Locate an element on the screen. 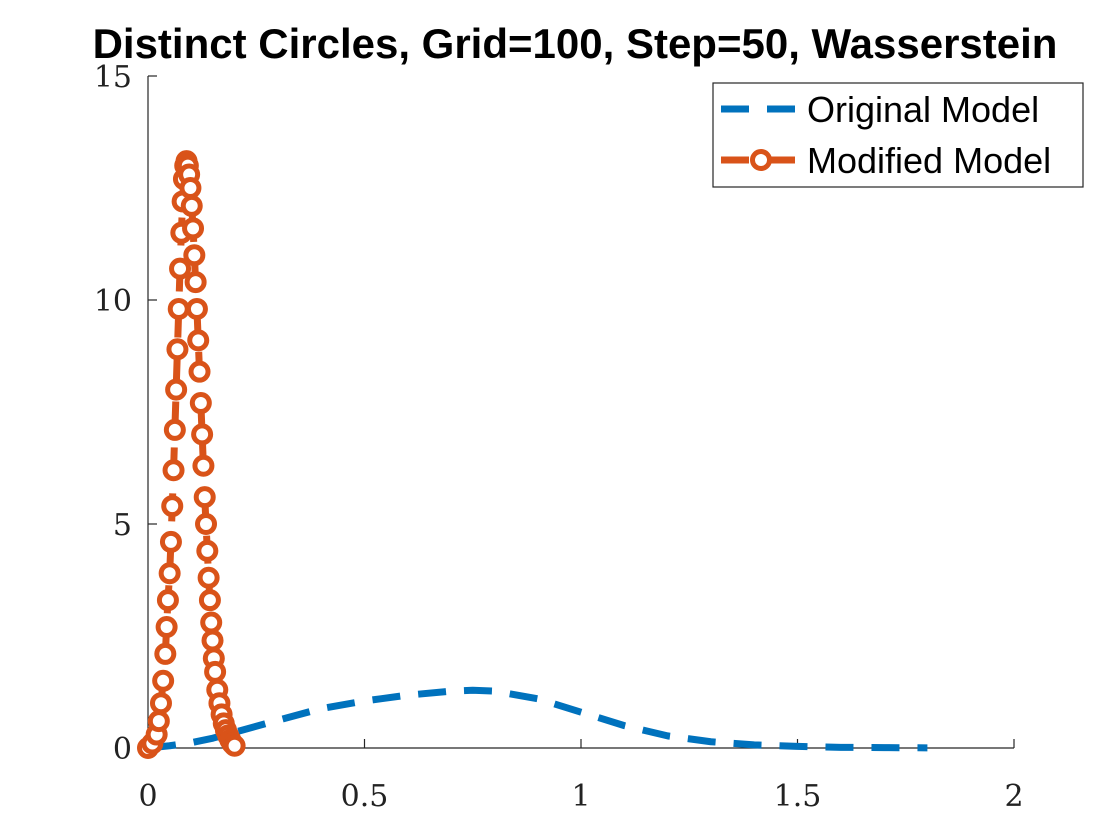  legend-box is located at coordinates (898, 135).